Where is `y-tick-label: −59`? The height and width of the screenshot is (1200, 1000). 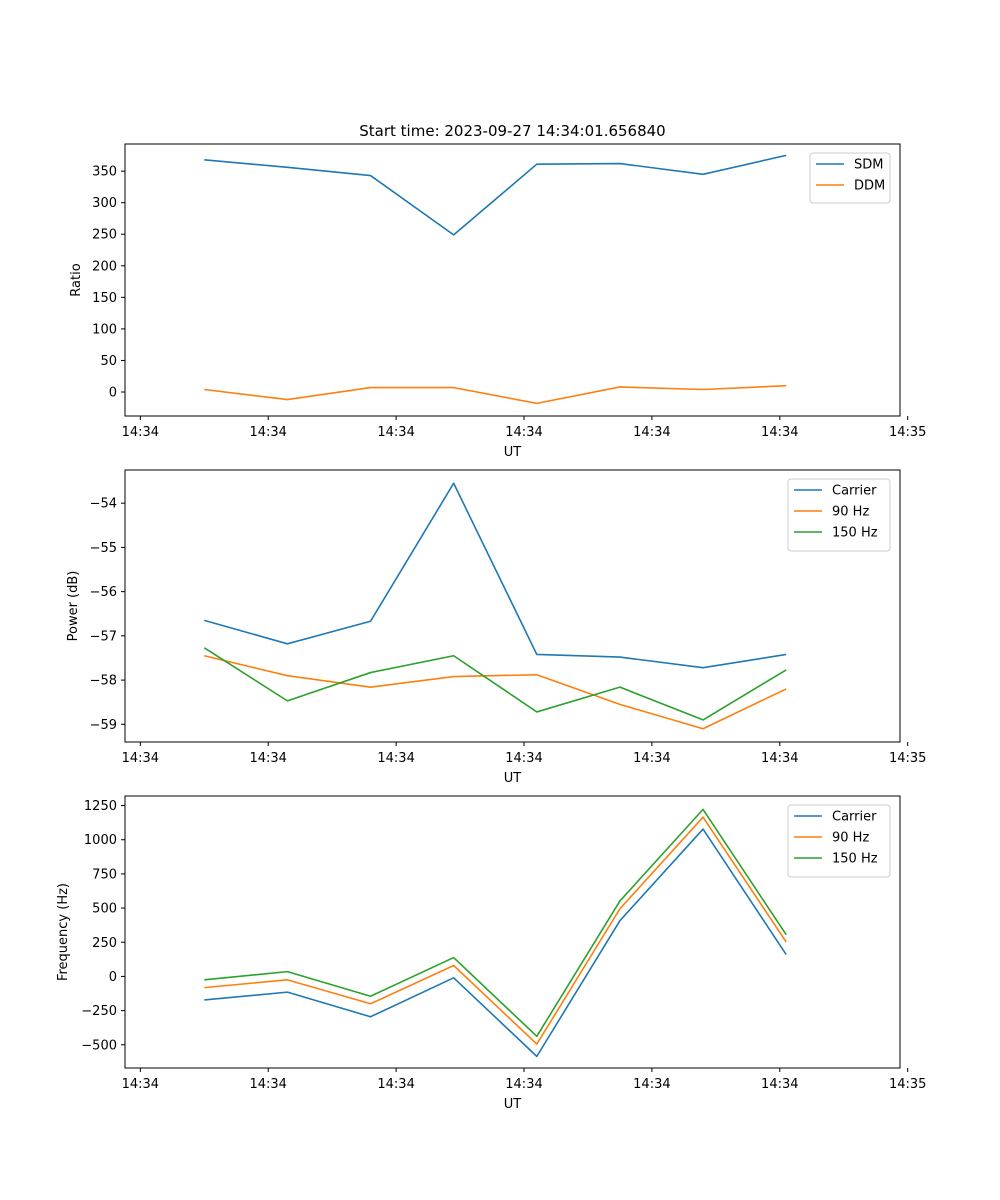 y-tick-label: −59 is located at coordinates (103, 725).